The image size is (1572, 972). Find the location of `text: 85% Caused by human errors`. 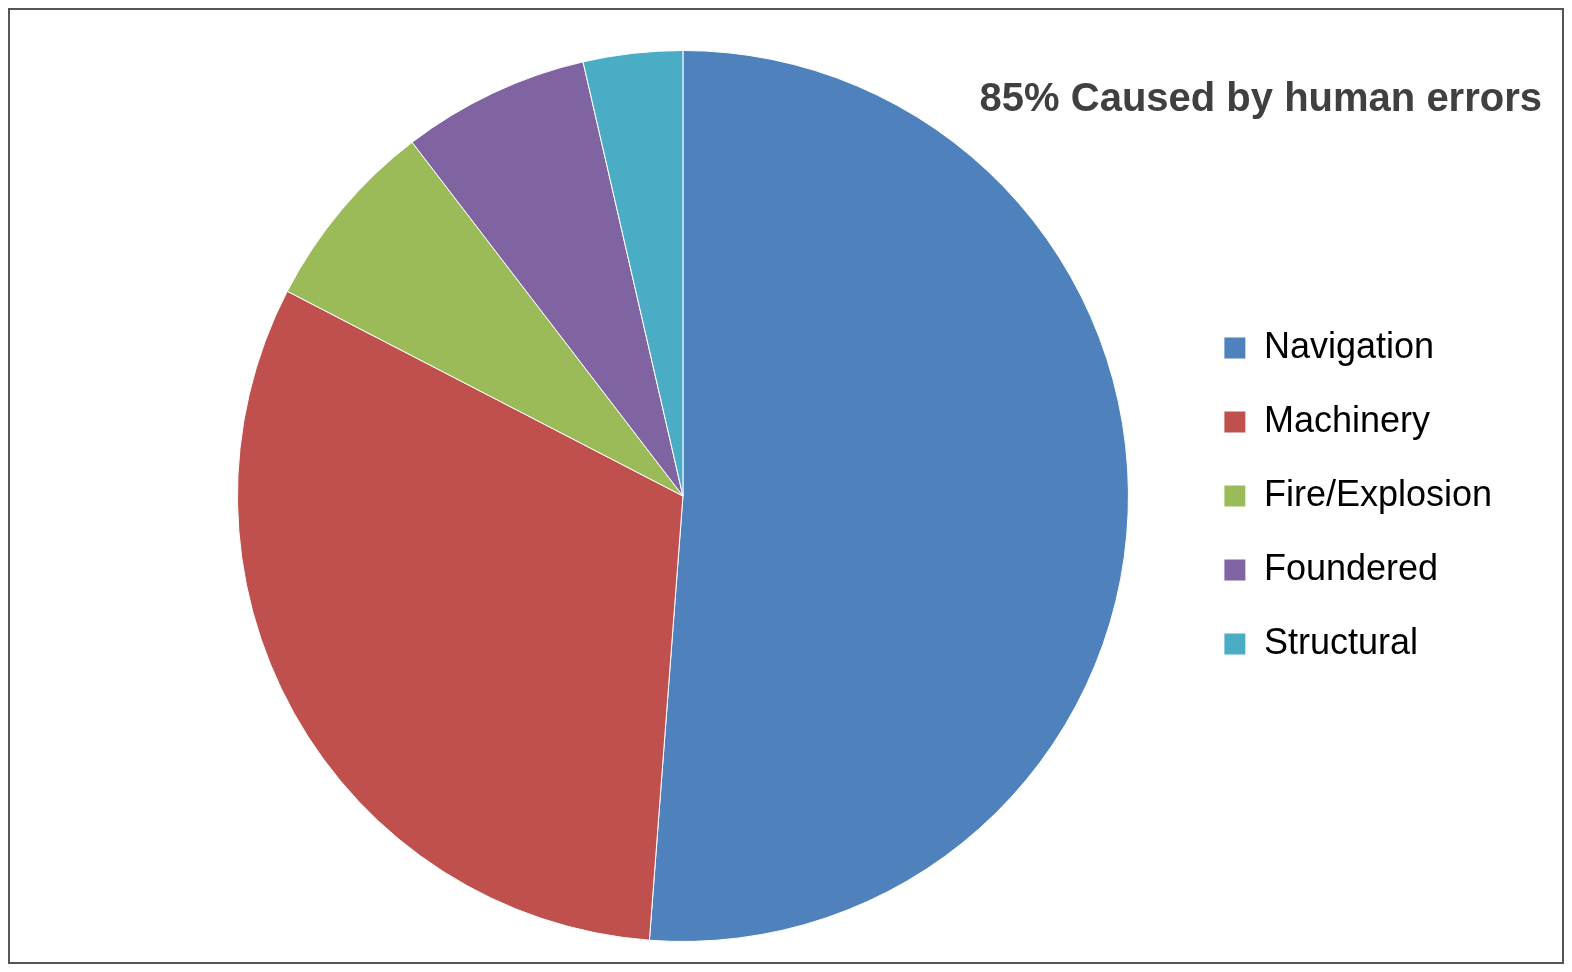

text: 85% Caused by human errors is located at coordinates (1260, 97).